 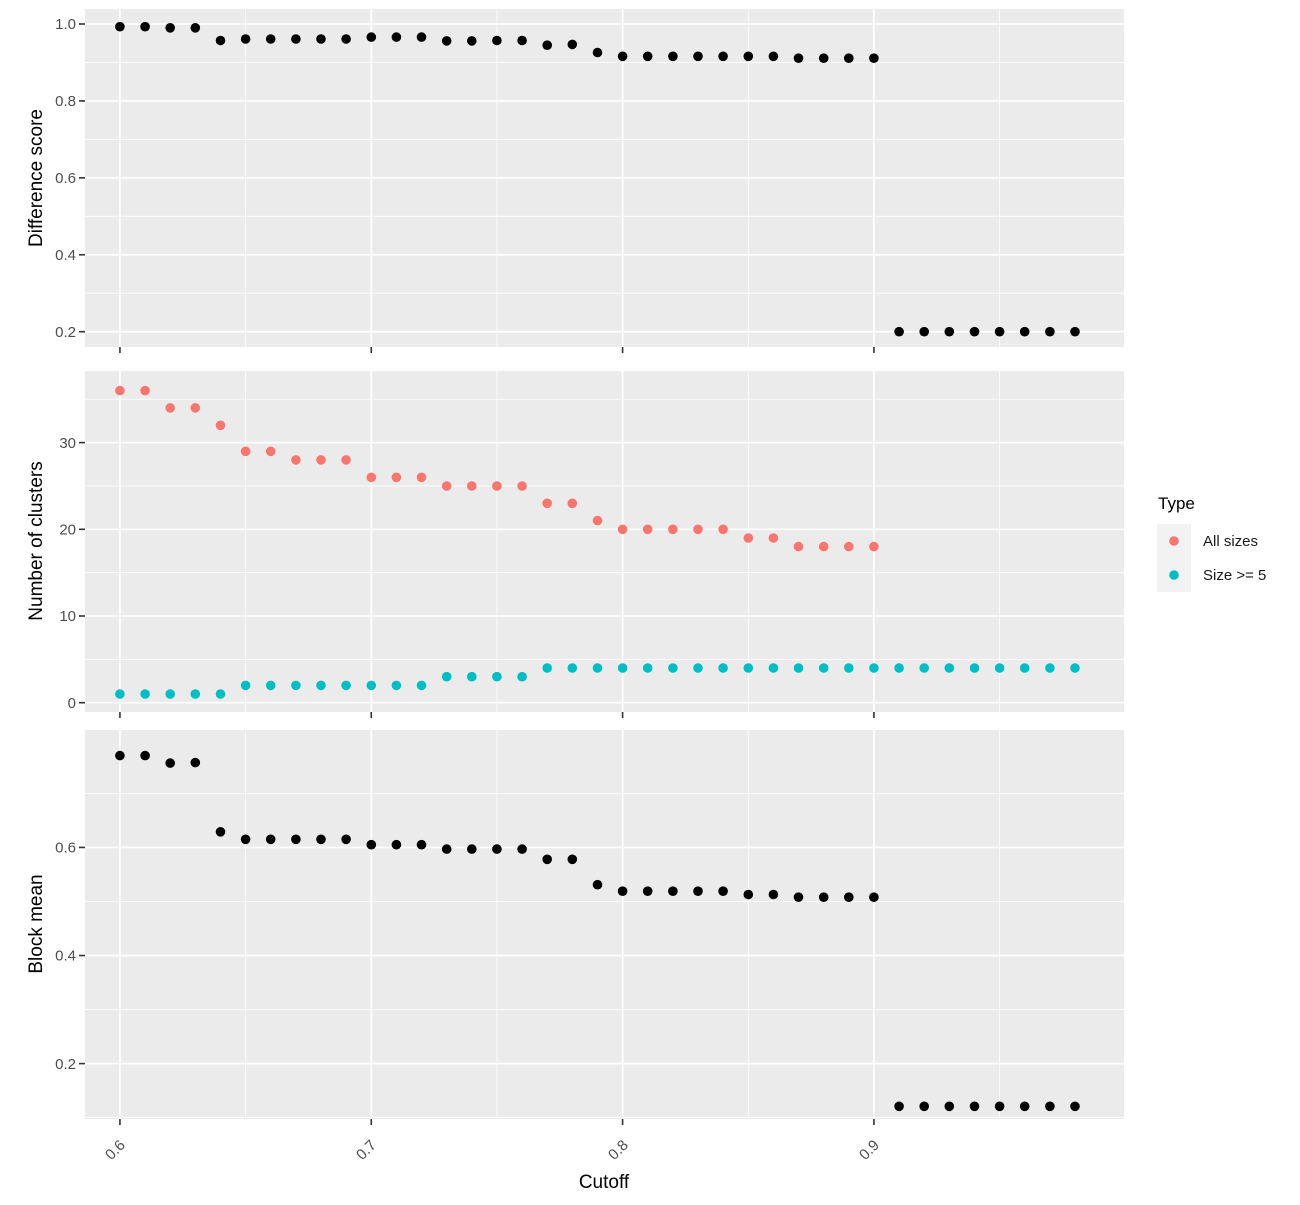 I want to click on x-tick-label-0.7: 0.7, so click(x=366, y=1150).